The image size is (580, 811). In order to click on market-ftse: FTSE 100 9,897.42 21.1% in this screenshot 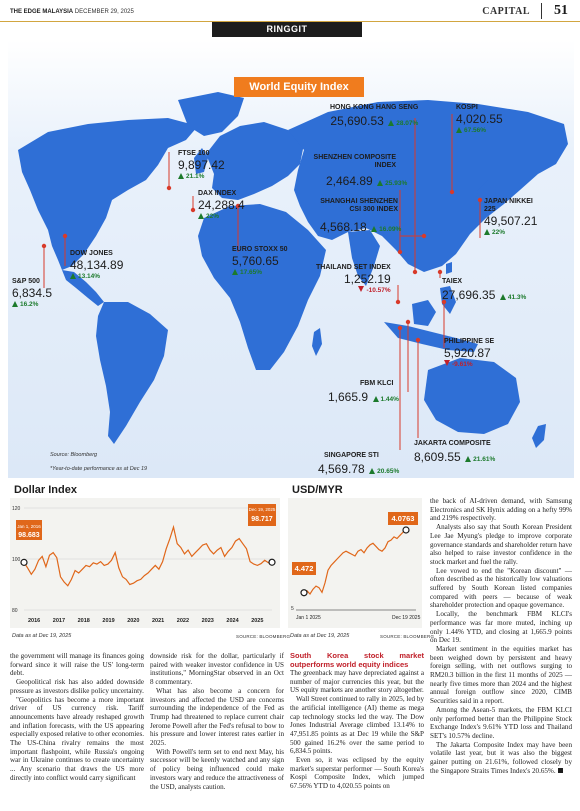, I will do `click(201, 165)`.